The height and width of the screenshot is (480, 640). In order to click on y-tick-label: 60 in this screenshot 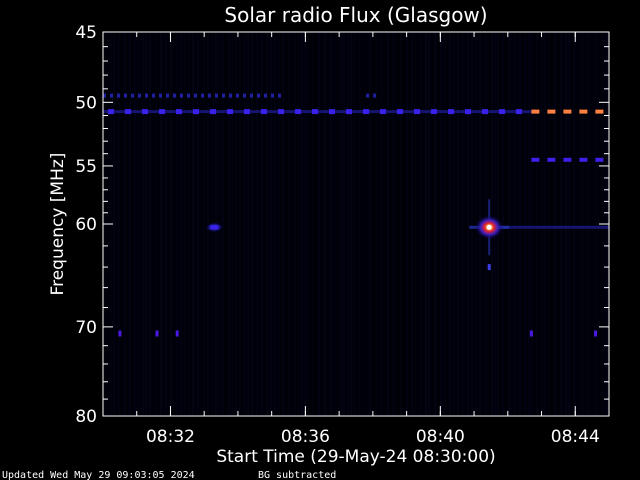, I will do `click(86, 225)`.